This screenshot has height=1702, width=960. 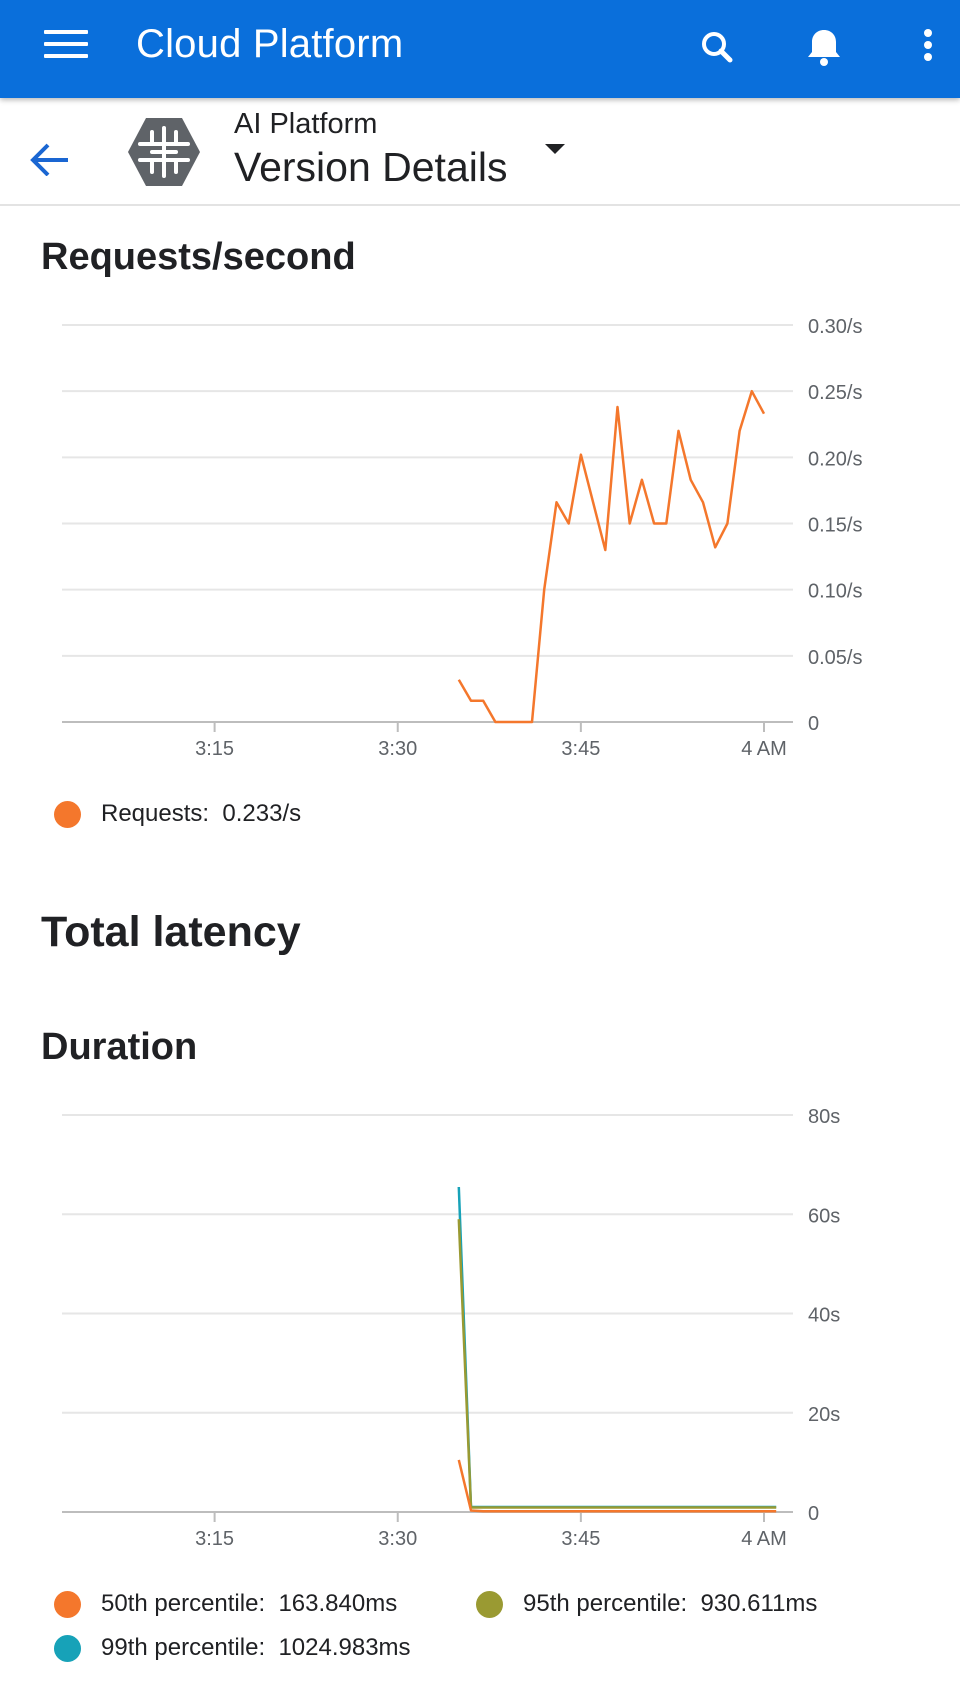 What do you see at coordinates (183, 1647) in the screenshot?
I see `legend-label: 99th percentile:` at bounding box center [183, 1647].